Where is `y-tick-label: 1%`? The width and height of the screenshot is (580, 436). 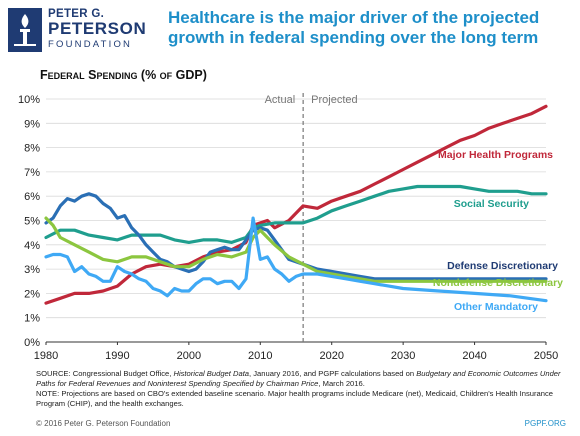
y-tick-label: 1% is located at coordinates (32, 319).